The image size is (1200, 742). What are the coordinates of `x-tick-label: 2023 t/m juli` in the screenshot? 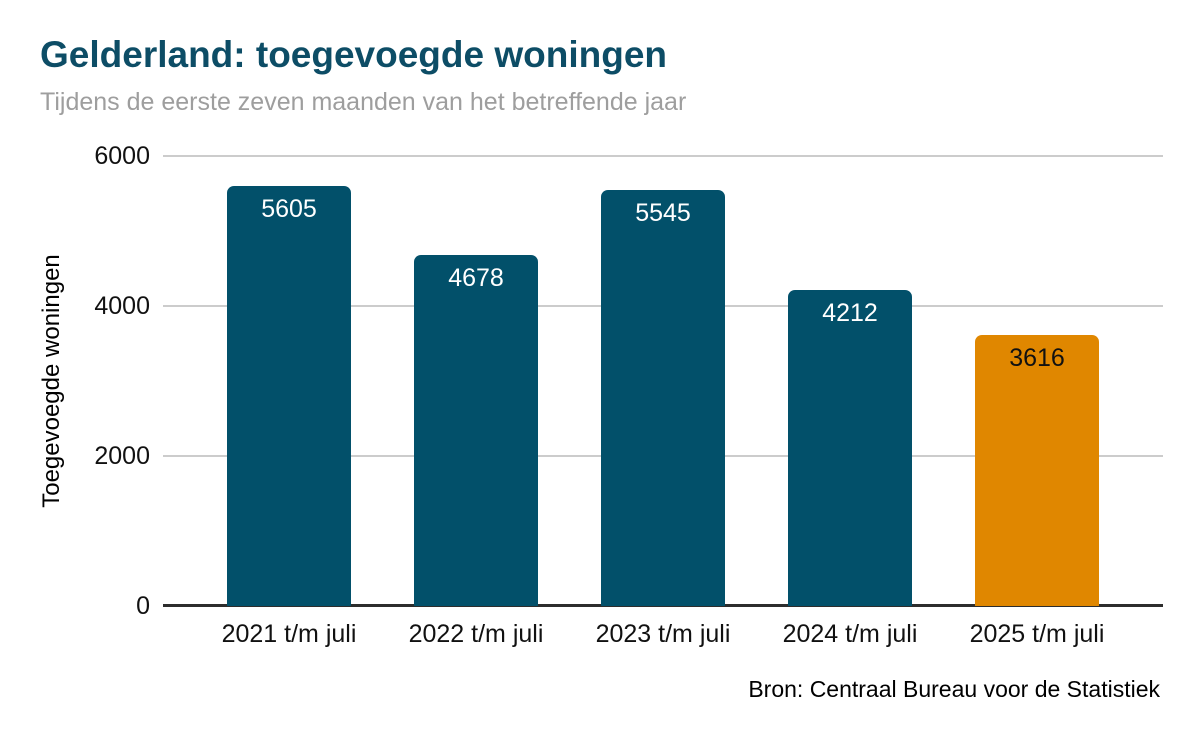 It's located at (663, 634).